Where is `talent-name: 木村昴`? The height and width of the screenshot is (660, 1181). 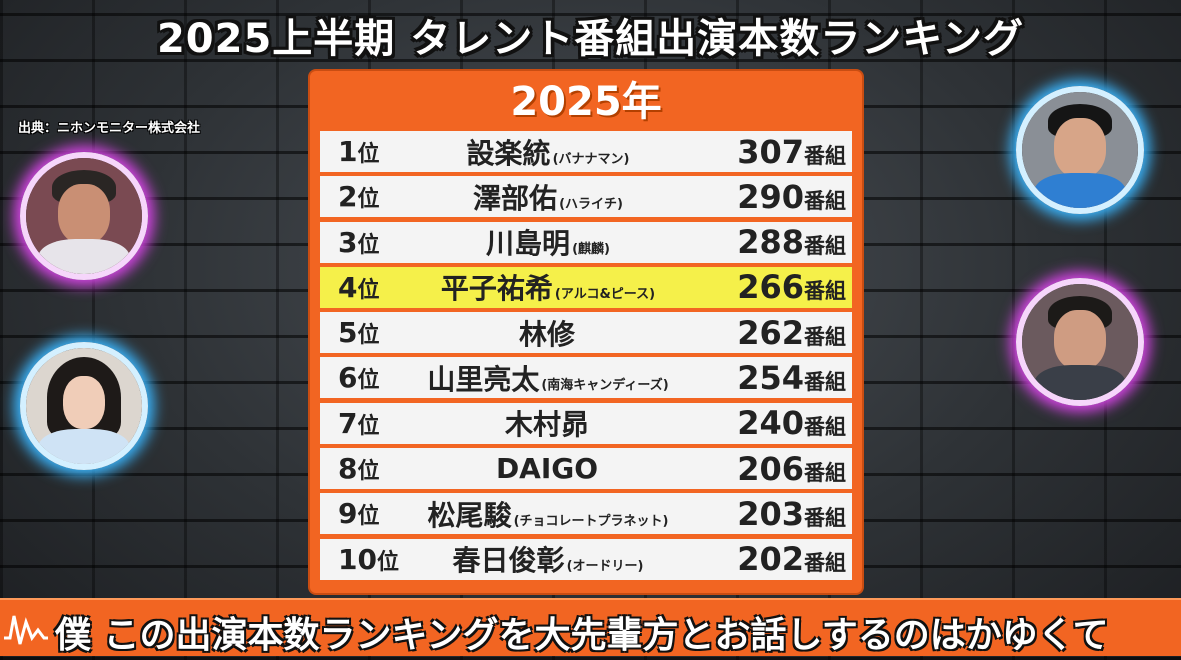 talent-name: 木村昴 is located at coordinates (546, 425).